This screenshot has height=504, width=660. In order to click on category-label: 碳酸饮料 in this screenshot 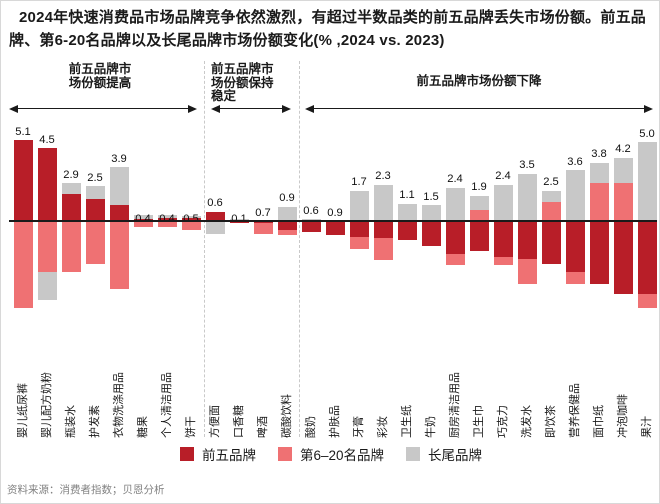, I will do `click(286, 416)`.